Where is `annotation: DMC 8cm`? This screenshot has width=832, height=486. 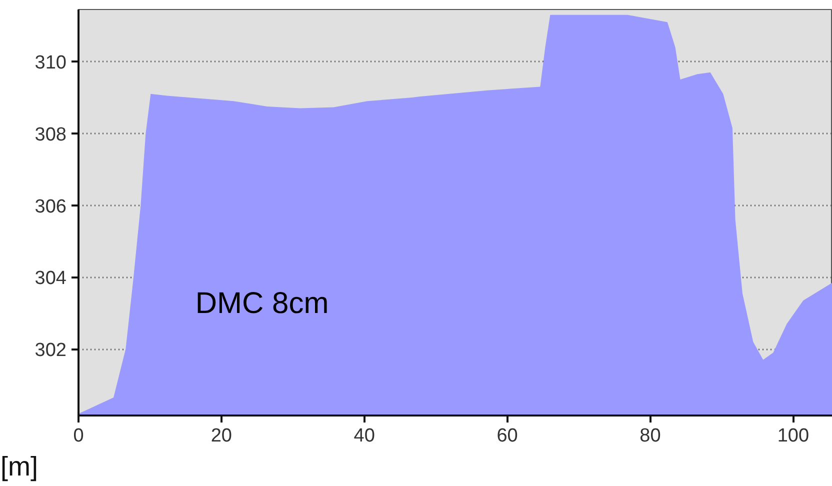 annotation: DMC 8cm is located at coordinates (262, 303).